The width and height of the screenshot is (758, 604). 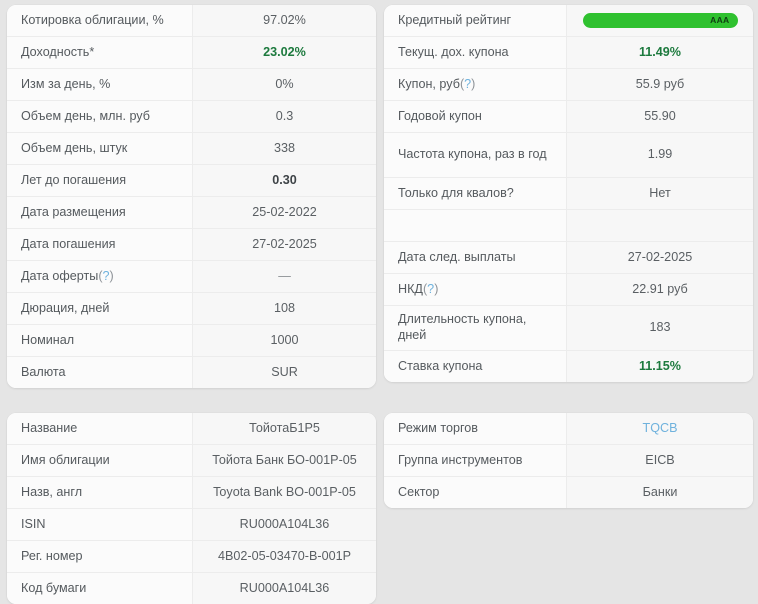 What do you see at coordinates (100, 428) in the screenshot?
I see `identity-row-label: Название` at bounding box center [100, 428].